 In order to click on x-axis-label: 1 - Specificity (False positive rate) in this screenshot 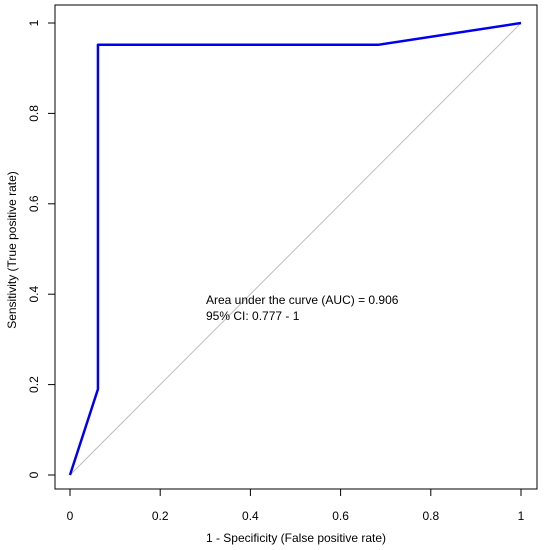, I will do `click(296, 538)`.